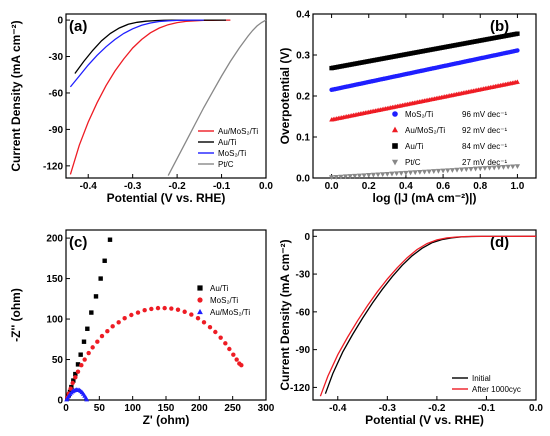 Image resolution: width=550 pixels, height=436 pixels. Describe the element at coordinates (499, 26) in the screenshot. I see `panel-label: (b)` at that location.